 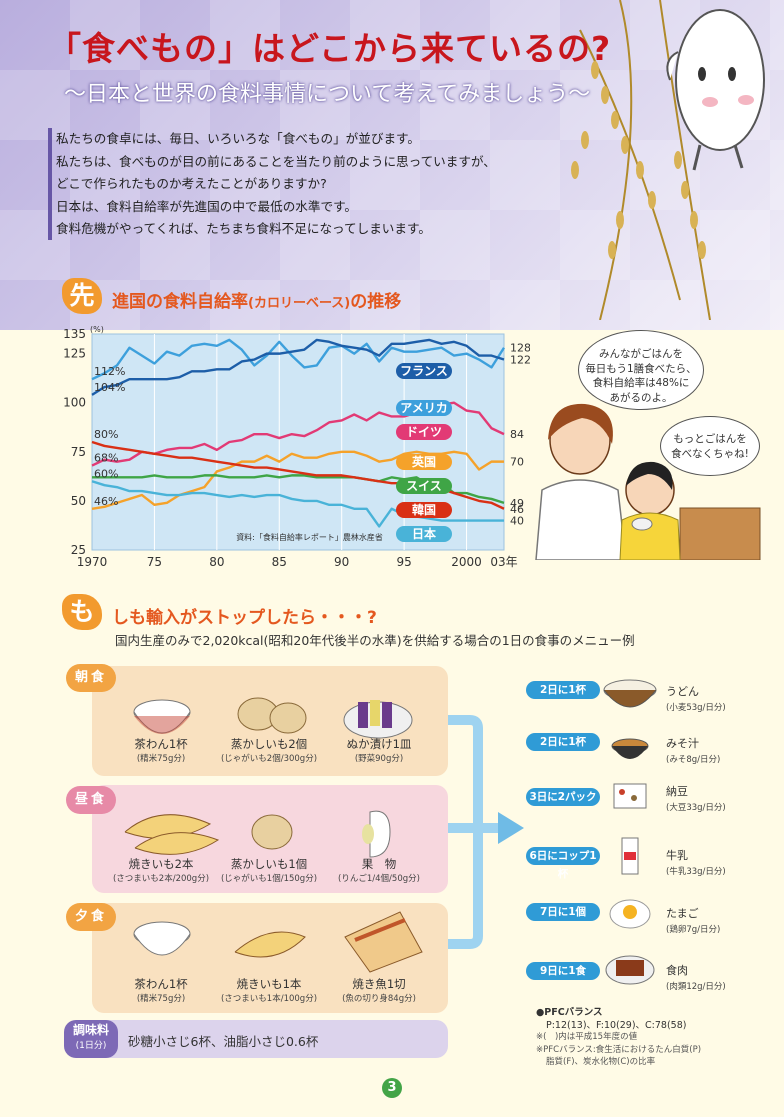 What do you see at coordinates (696, 872) in the screenshot?
I see `food-sub-milk: (牛乳33g/日分)` at bounding box center [696, 872].